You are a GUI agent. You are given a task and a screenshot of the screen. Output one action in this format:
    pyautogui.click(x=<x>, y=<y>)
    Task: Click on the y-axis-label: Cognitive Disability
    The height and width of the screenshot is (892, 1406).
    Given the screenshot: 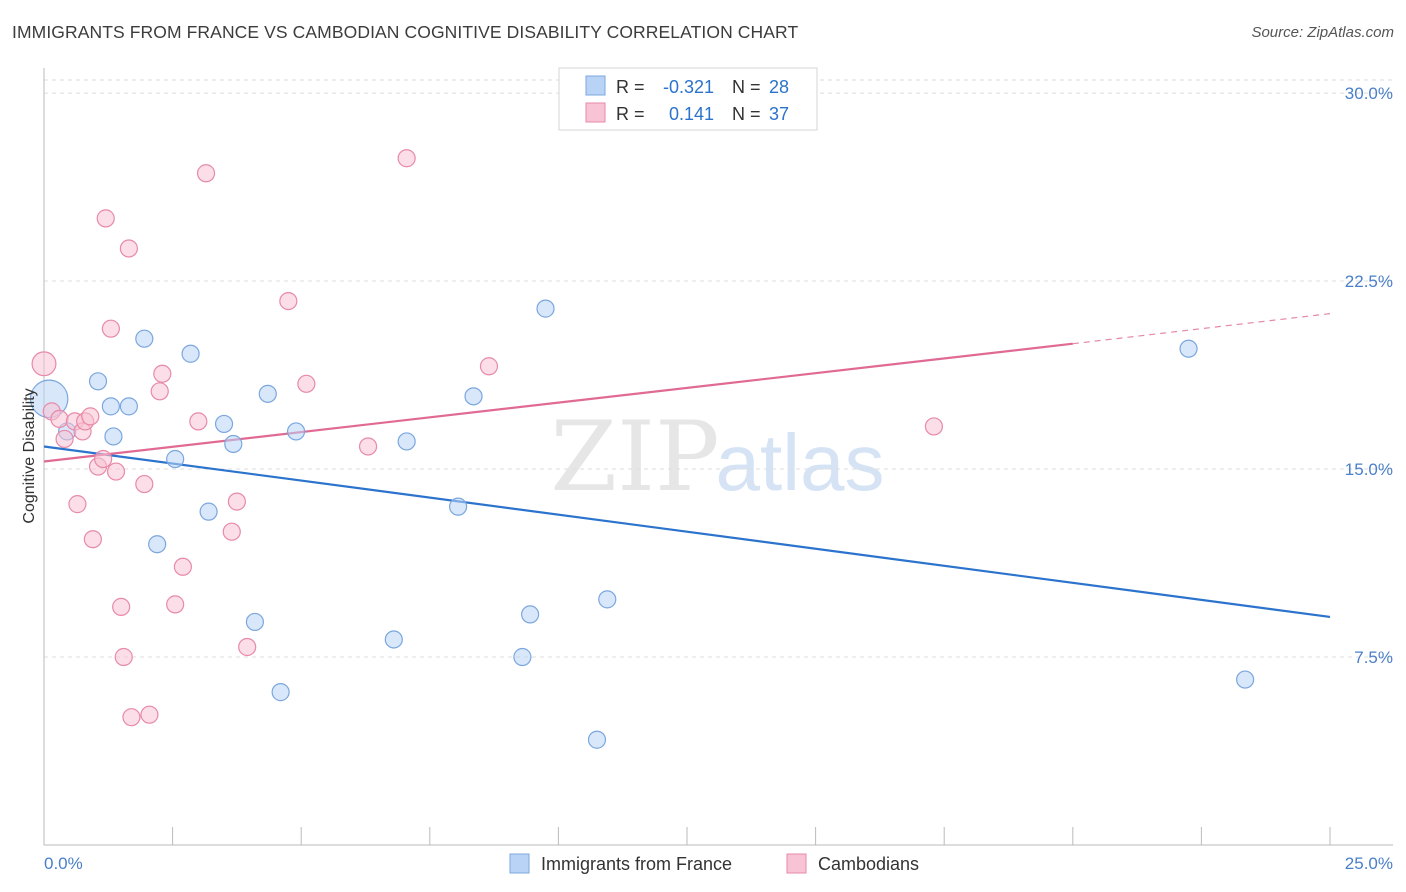 What is the action you would take?
    pyautogui.click(x=29, y=455)
    